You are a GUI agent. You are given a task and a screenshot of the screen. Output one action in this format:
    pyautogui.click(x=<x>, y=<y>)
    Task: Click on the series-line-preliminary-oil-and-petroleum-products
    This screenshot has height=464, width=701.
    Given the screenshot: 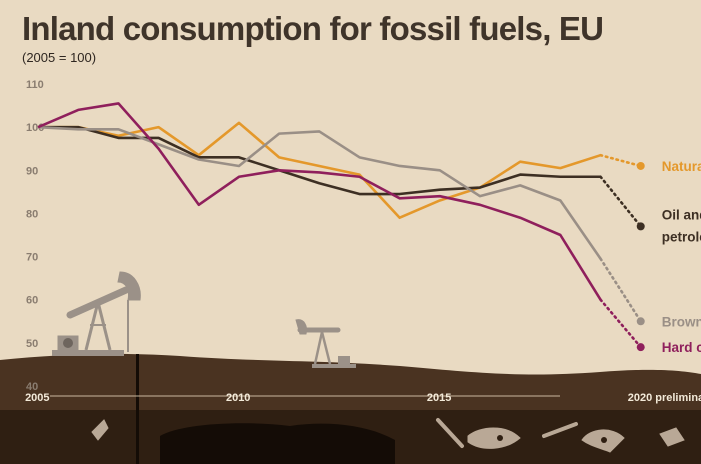 What is the action you would take?
    pyautogui.click(x=621, y=201)
    